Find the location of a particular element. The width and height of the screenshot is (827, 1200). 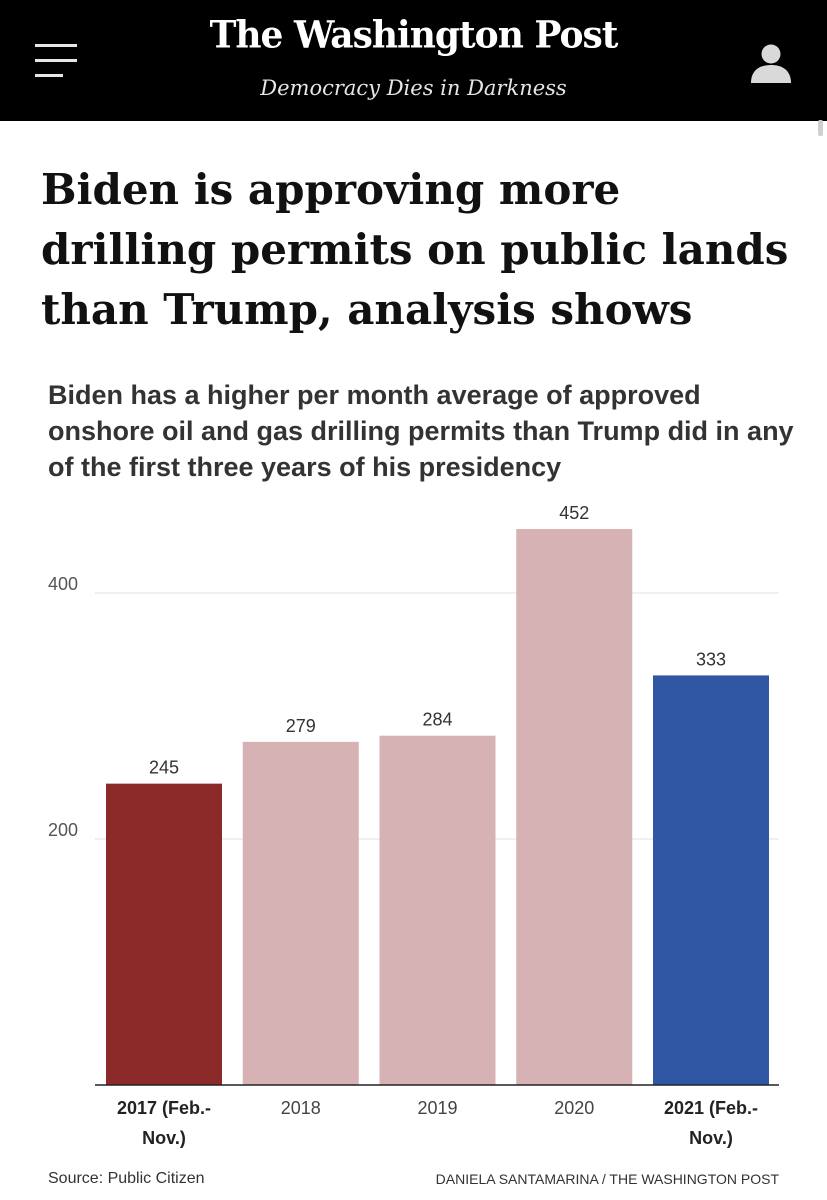

scrollbar is located at coordinates (820, 128).